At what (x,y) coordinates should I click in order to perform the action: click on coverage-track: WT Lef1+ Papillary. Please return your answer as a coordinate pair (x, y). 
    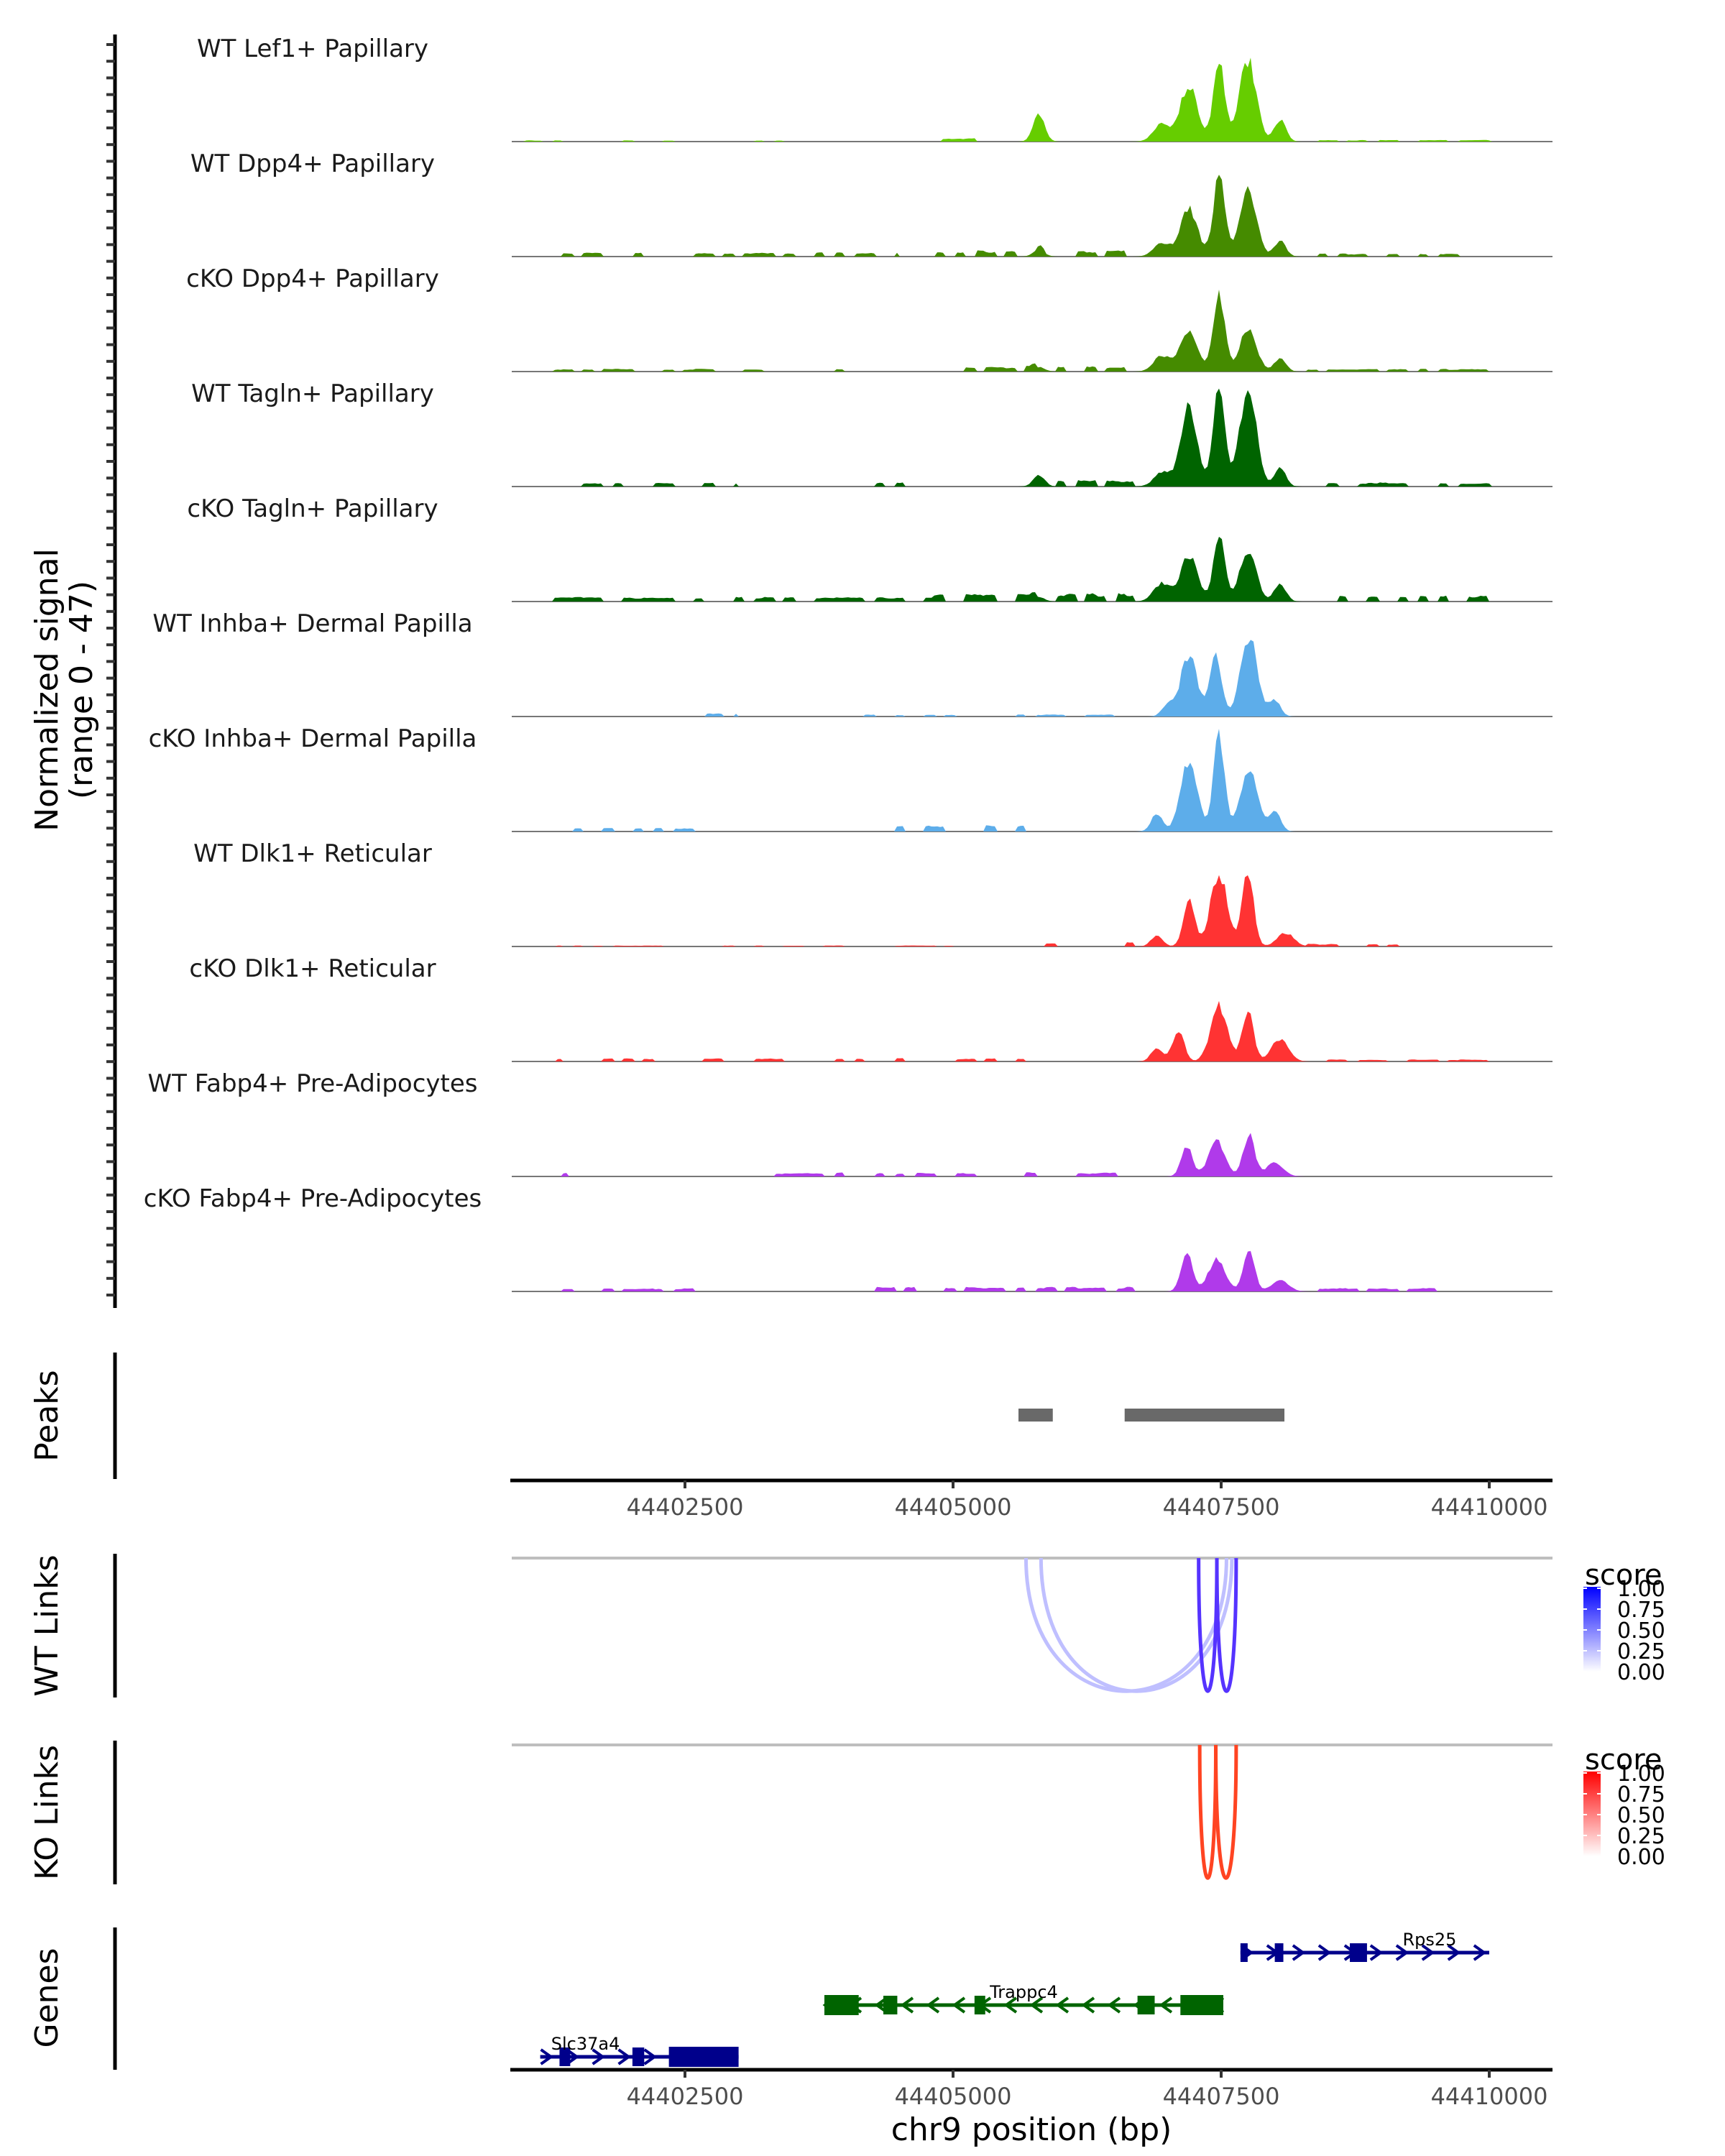
    Looking at the image, I should click on (874, 88).